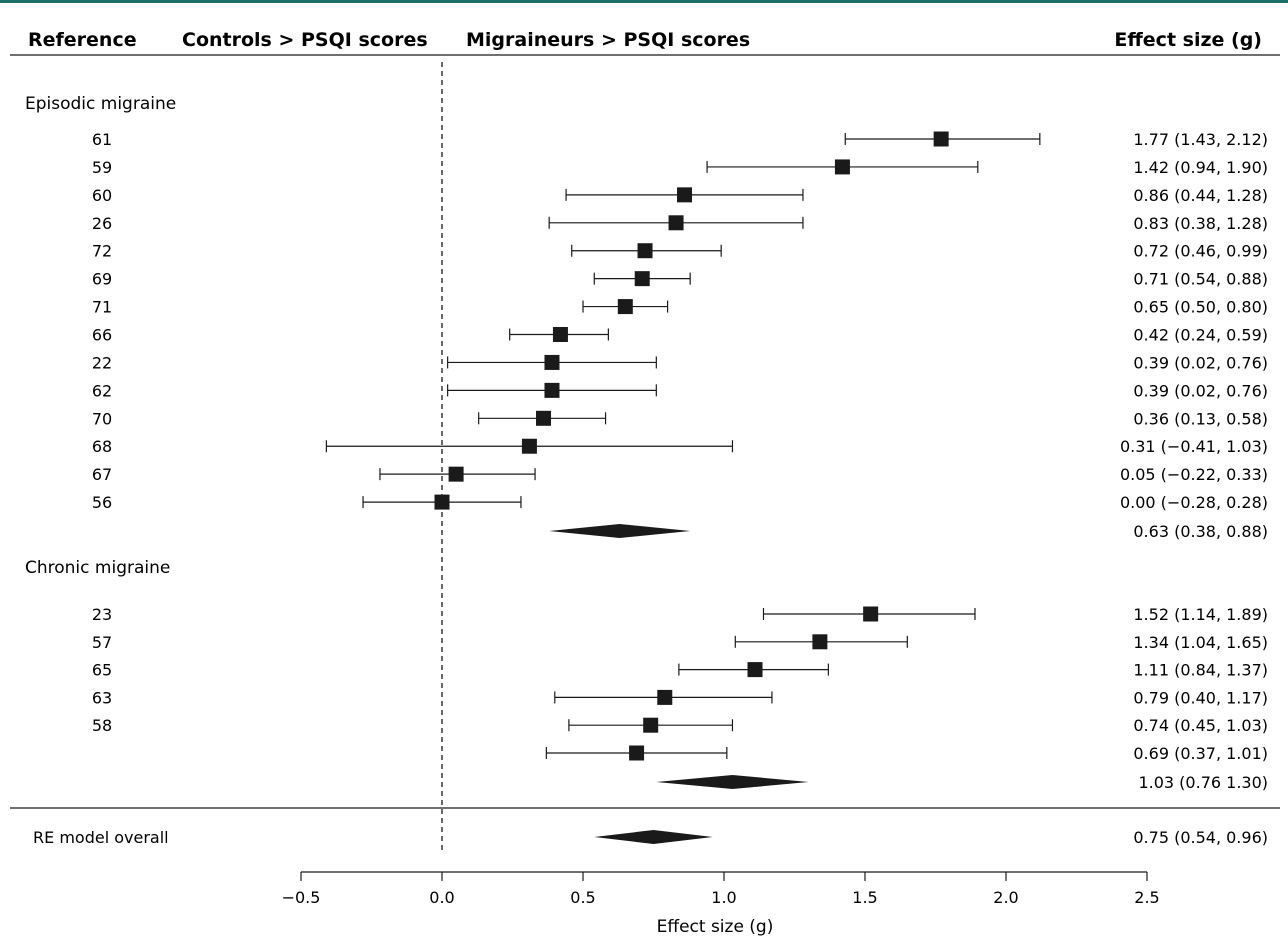 Image resolution: width=1288 pixels, height=943 pixels. I want to click on study-reference: 56, so click(102, 502).